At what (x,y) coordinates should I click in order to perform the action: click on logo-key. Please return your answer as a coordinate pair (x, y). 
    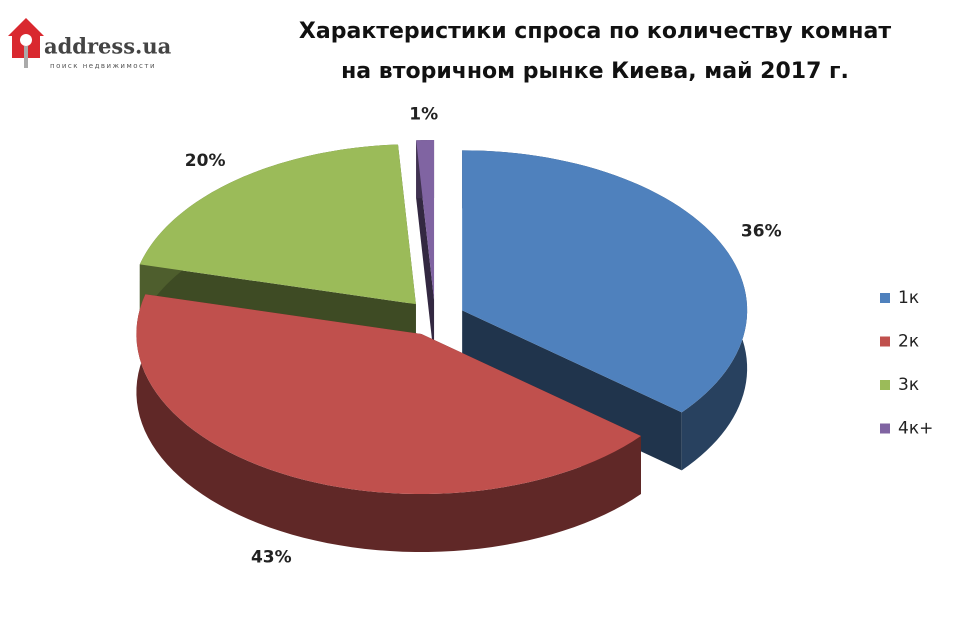
    Looking at the image, I should click on (26, 40).